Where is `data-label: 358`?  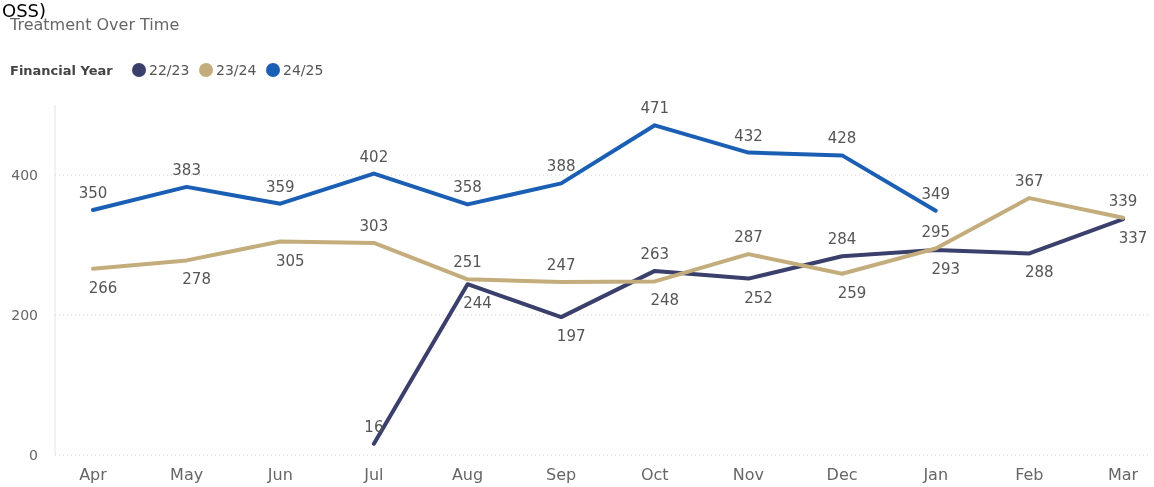
data-label: 358 is located at coordinates (467, 187).